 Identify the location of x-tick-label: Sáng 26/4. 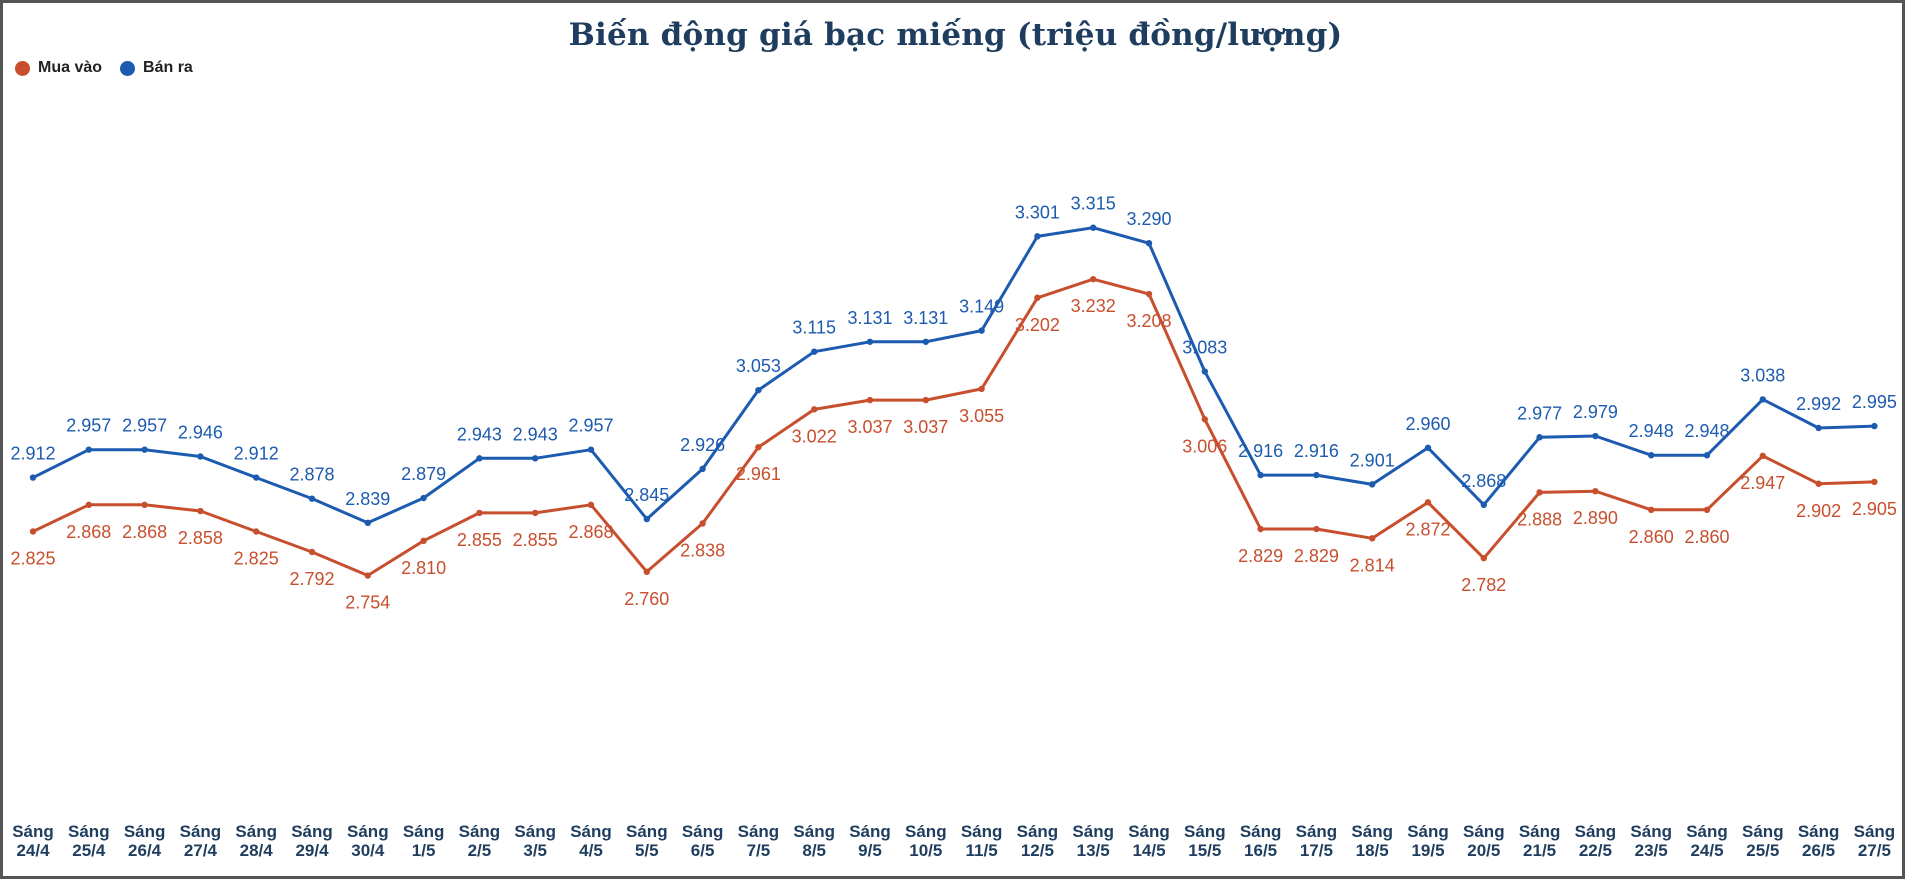
(145, 841).